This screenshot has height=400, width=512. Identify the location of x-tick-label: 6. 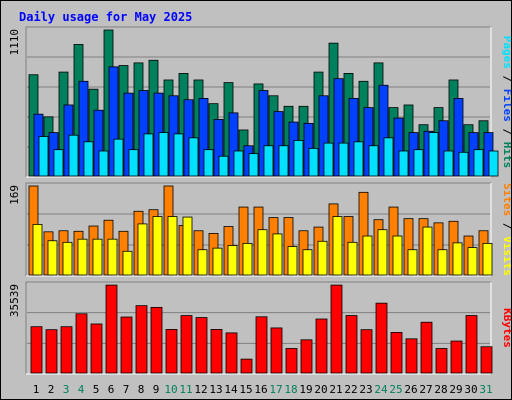
(111, 389).